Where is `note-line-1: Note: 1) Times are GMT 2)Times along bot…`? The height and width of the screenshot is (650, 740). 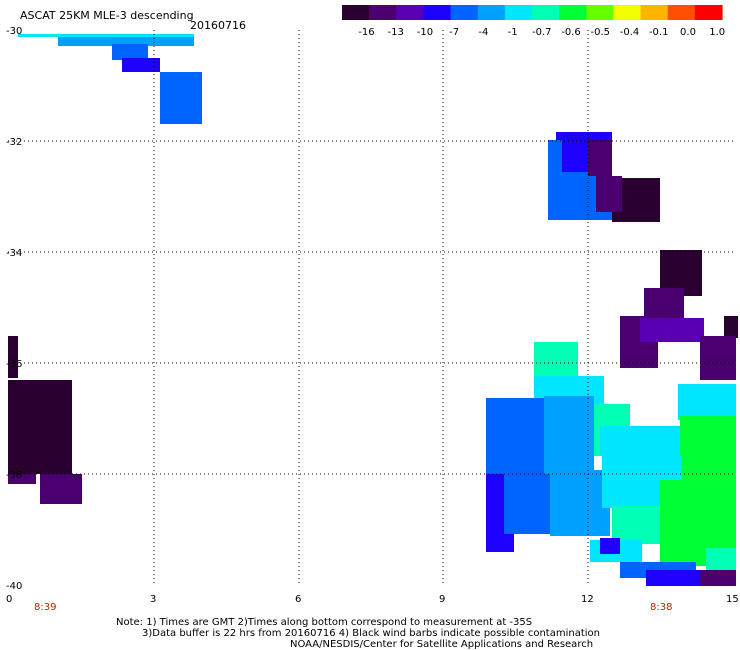
note-line-1: Note: 1) Times are GMT 2)Times along bot… is located at coordinates (324, 622).